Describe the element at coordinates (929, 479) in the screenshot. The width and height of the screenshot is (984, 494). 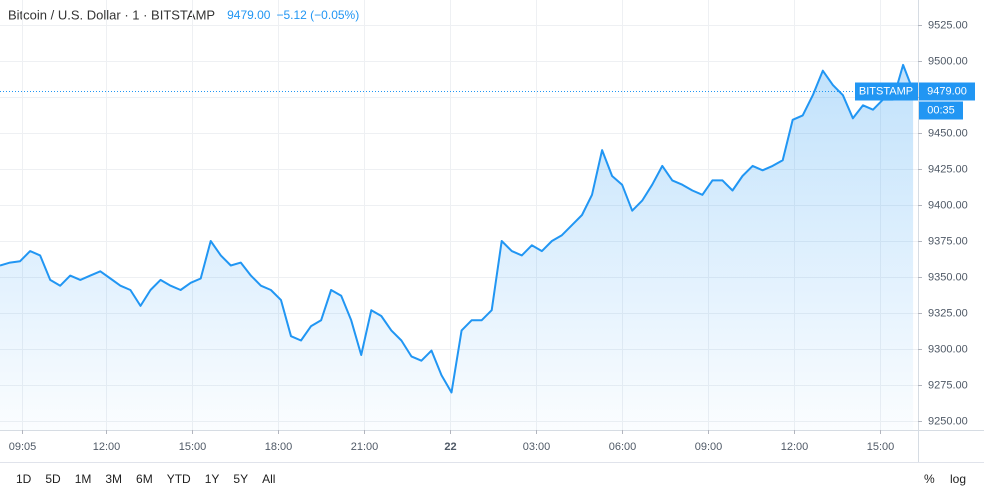
I see `scale-button: %` at that location.